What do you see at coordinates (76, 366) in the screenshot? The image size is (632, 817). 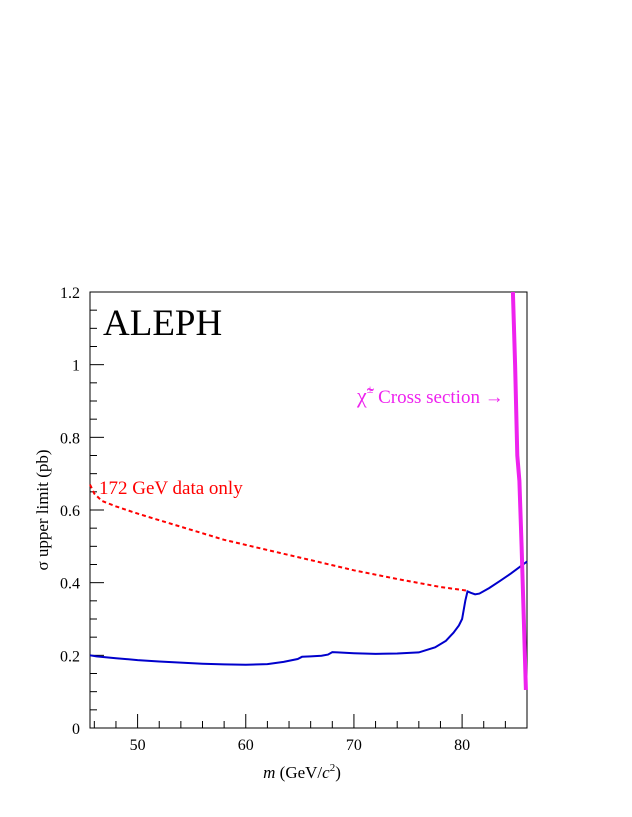 I see `y-tick-label: 1` at bounding box center [76, 366].